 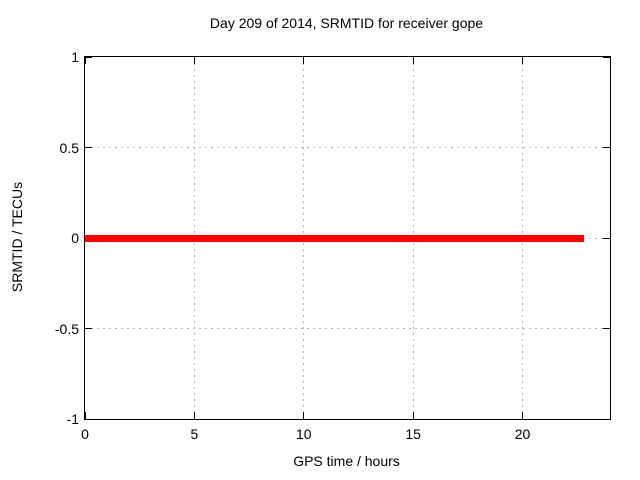 What do you see at coordinates (413, 434) in the screenshot?
I see `x-tick-label: 15` at bounding box center [413, 434].